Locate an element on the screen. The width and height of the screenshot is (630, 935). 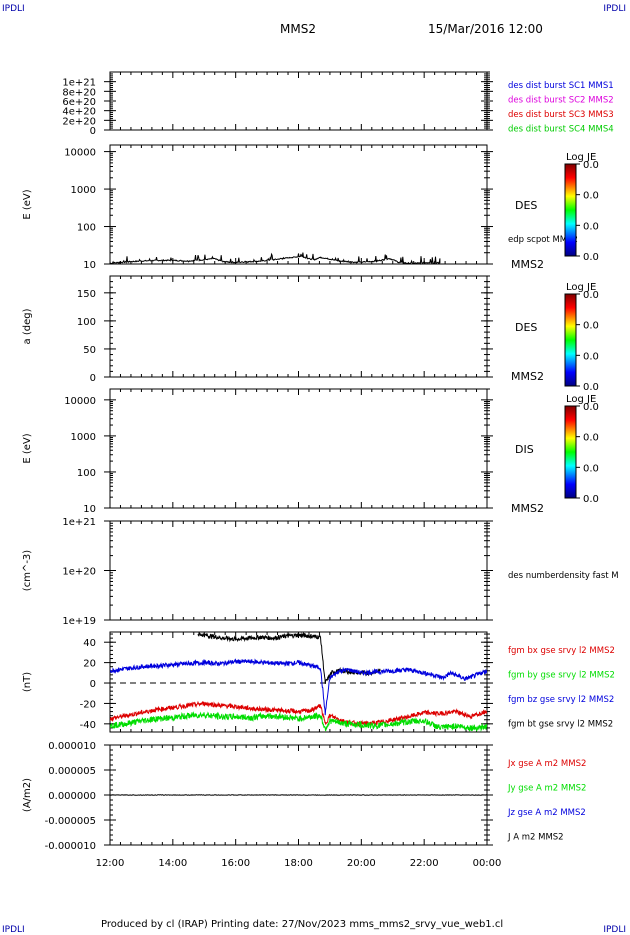
y-axis-label: (A/m2) is located at coordinates (27, 795).